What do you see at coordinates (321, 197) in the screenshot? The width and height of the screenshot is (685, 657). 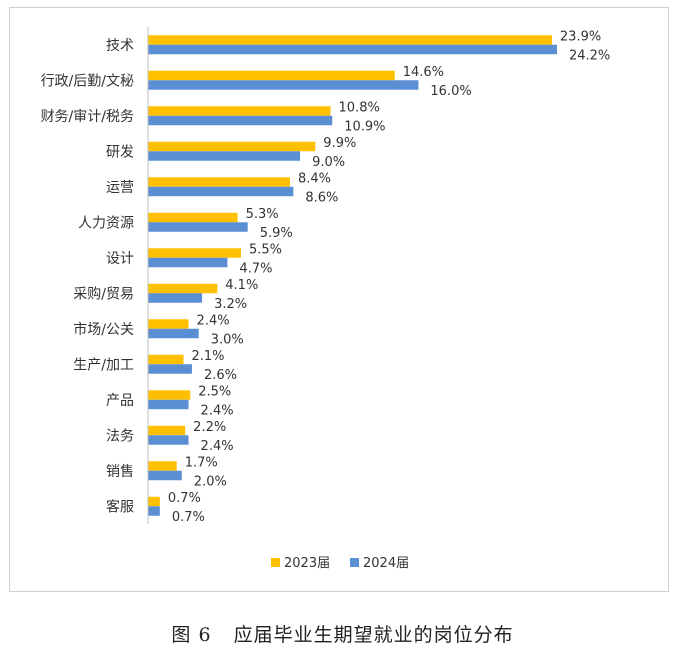 I see `data-label-2024: 8.6%` at bounding box center [321, 197].